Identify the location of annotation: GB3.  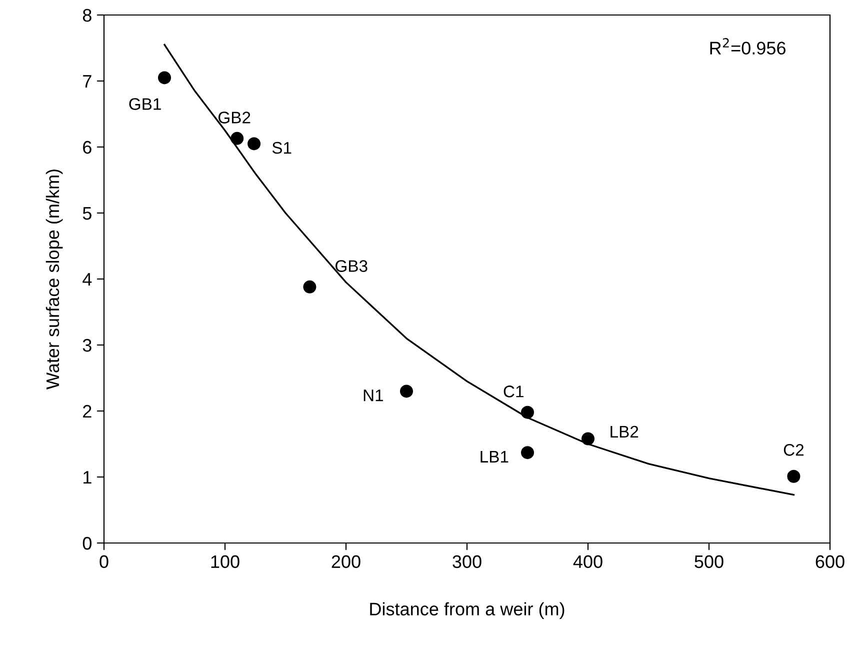
(352, 266).